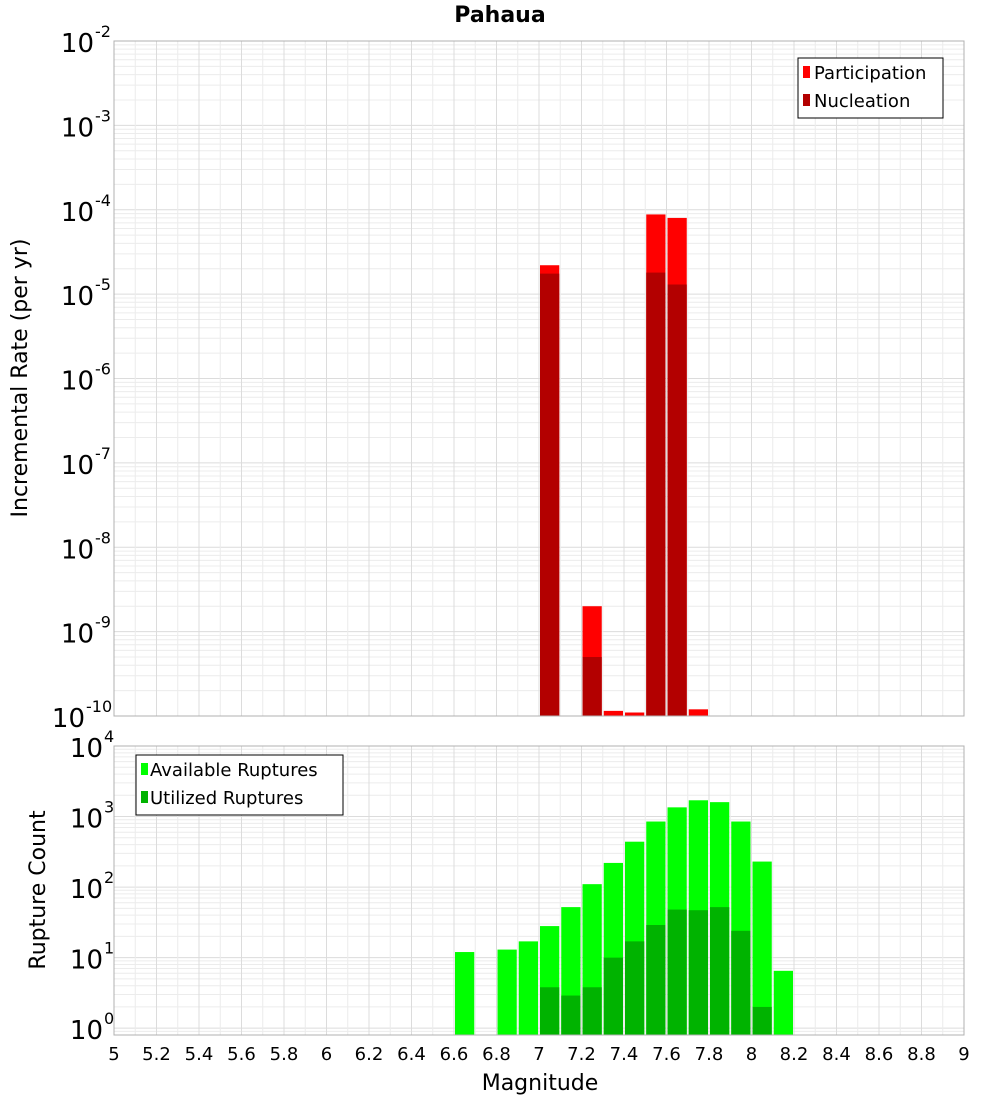 The image size is (1000, 1100). What do you see at coordinates (103, 284) in the screenshot?
I see `tick-exponent: -5` at bounding box center [103, 284].